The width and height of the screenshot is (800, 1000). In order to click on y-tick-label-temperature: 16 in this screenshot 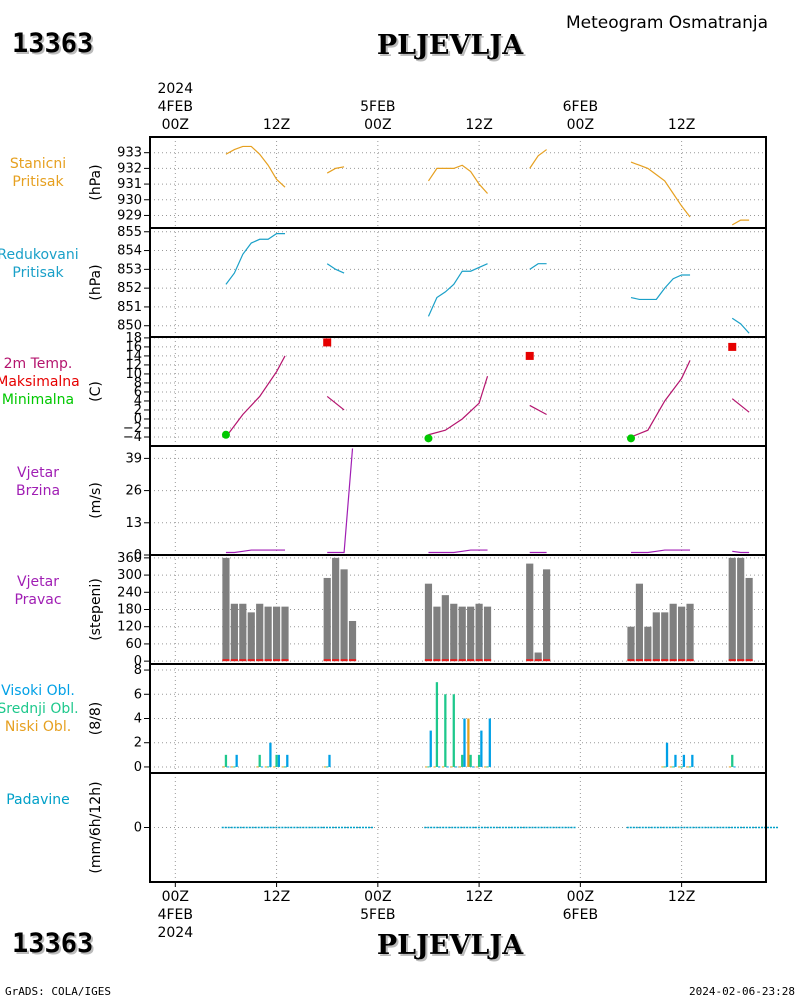, I will do `click(133, 347)`.